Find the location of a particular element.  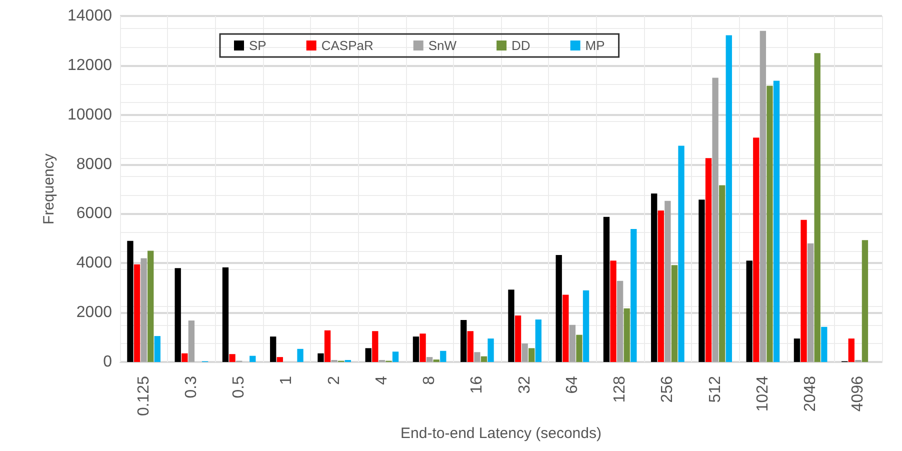

x-tick-label: 0.5 is located at coordinates (239, 387).